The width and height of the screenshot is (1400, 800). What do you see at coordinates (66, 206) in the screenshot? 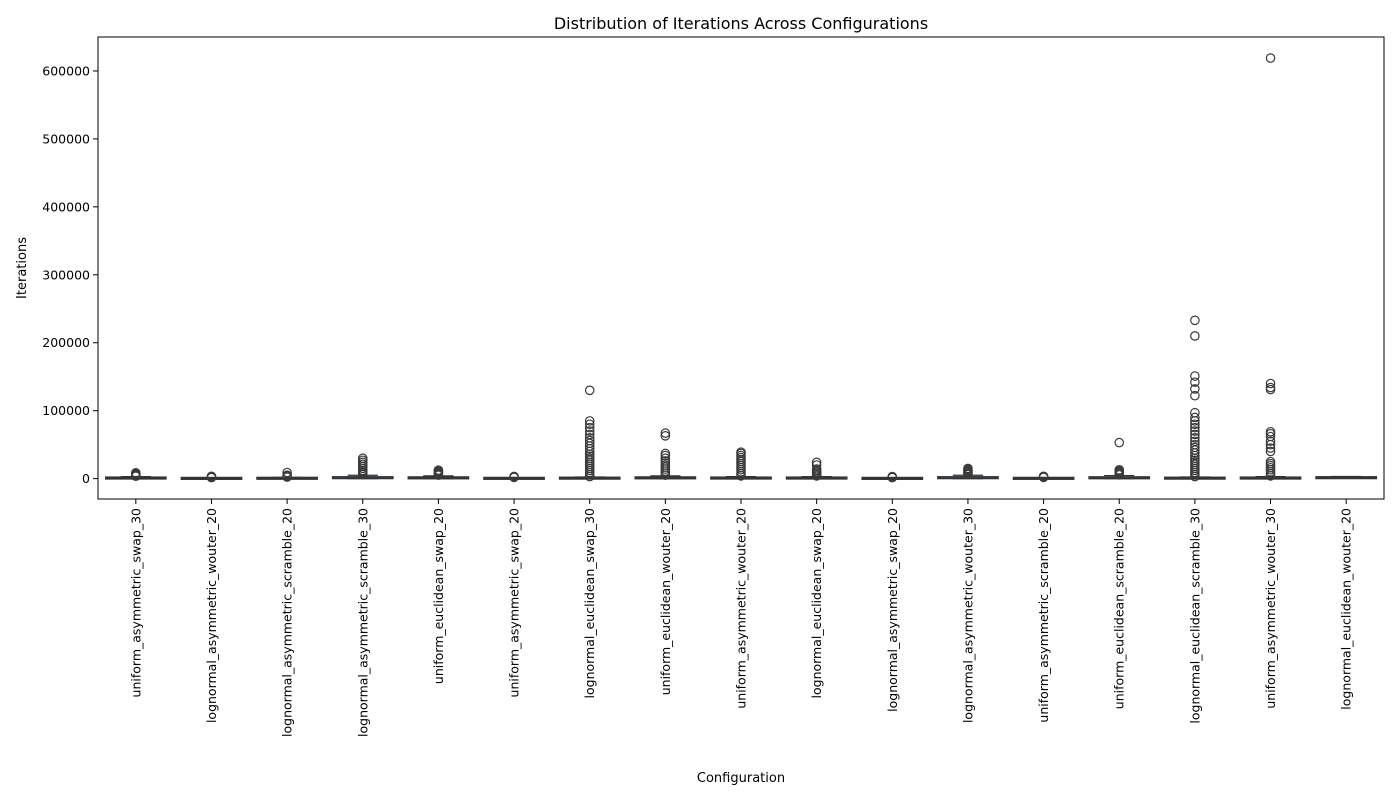
I see `y-tick-label: 400000` at bounding box center [66, 206].